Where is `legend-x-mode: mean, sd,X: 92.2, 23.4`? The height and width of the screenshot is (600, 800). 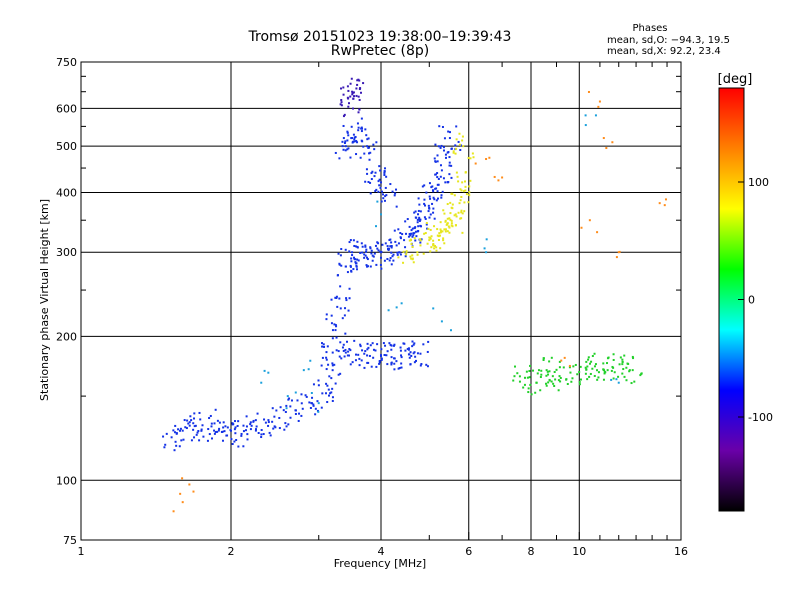 legend-x-mode: mean, sd,X: 92.2, 23.4 is located at coordinates (664, 51).